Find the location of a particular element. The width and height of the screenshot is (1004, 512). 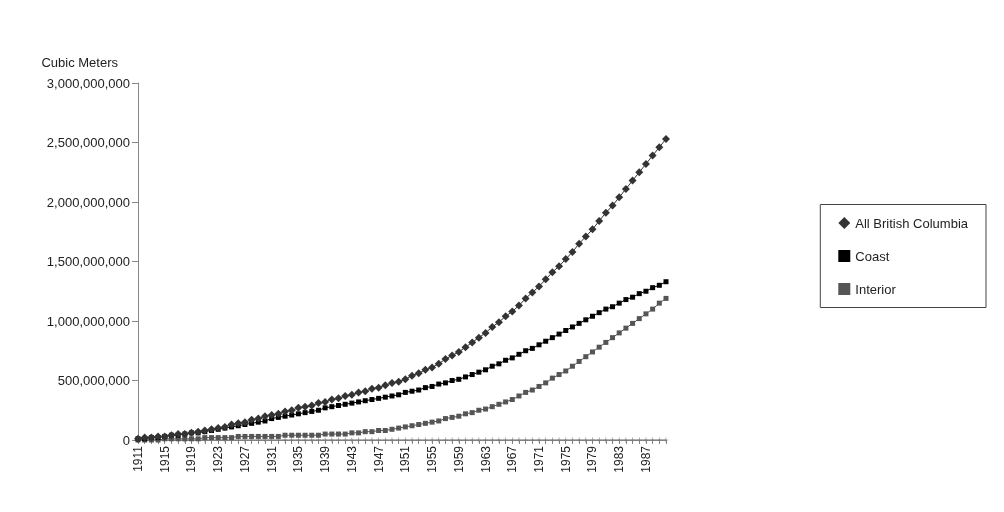

x-tick-label: 1955 is located at coordinates (432, 459).